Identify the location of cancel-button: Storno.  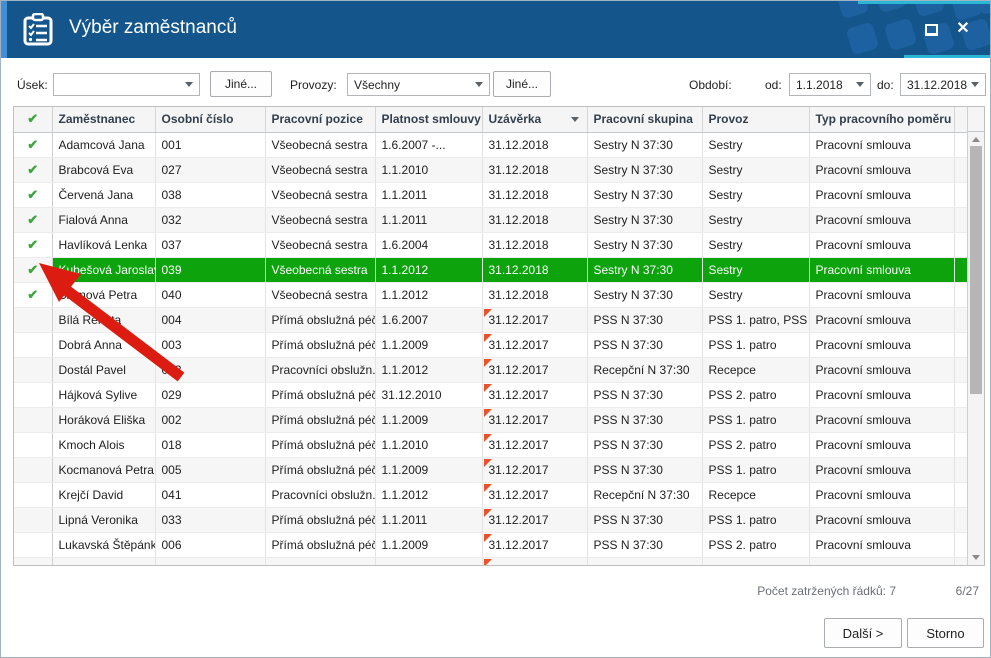
(945, 633).